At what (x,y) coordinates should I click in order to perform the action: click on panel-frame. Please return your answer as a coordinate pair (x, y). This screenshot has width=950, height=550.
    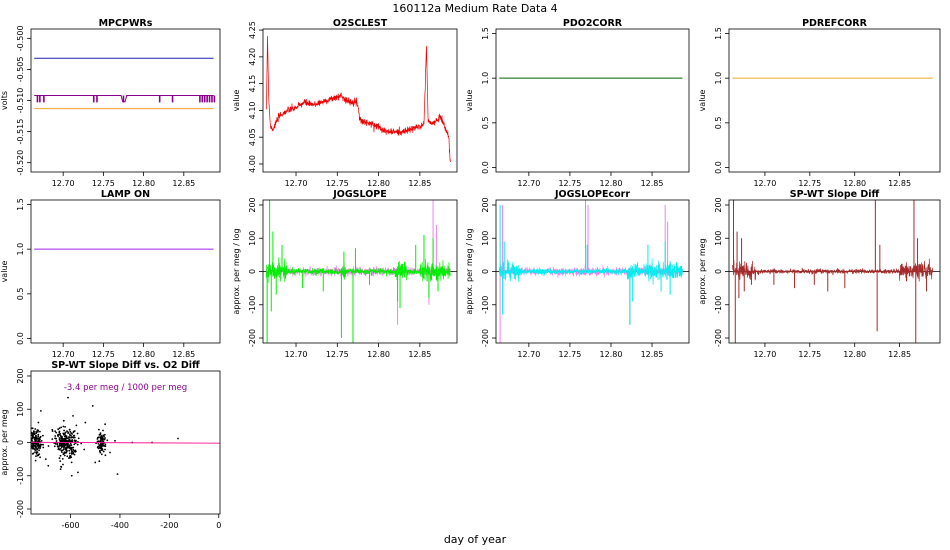
    Looking at the image, I should click on (360, 271).